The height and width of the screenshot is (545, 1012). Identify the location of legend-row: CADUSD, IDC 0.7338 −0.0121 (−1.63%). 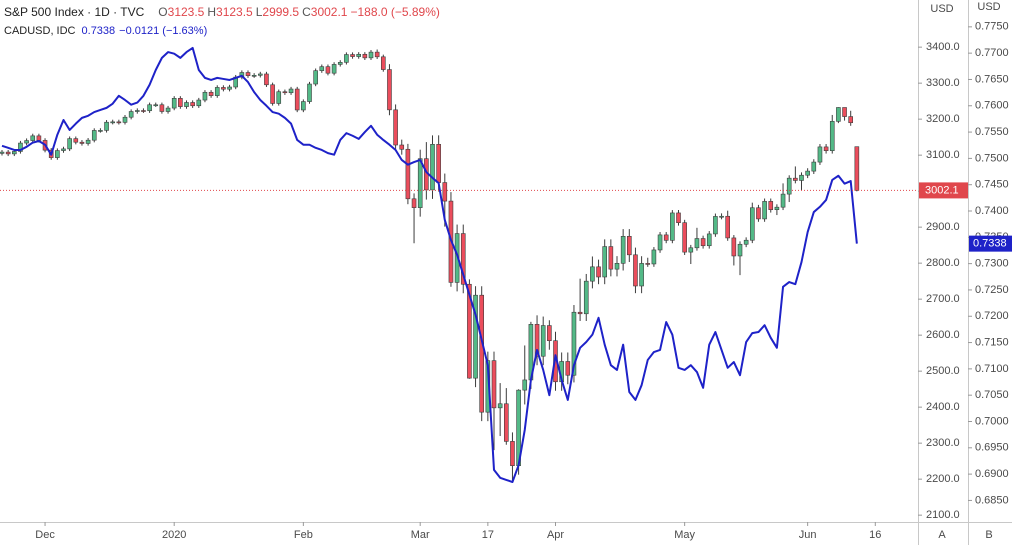
(224, 31).